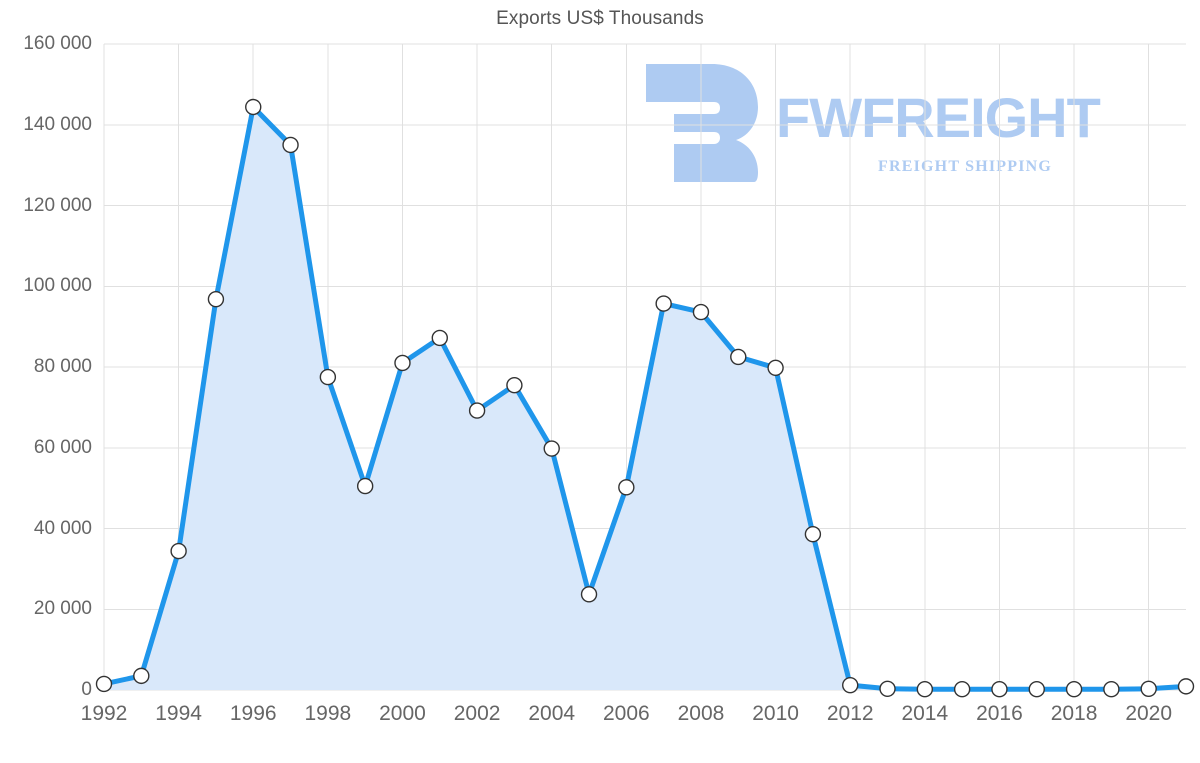 The width and height of the screenshot is (1200, 763). What do you see at coordinates (57, 43) in the screenshot?
I see `y-axis-tick-label: 160 000` at bounding box center [57, 43].